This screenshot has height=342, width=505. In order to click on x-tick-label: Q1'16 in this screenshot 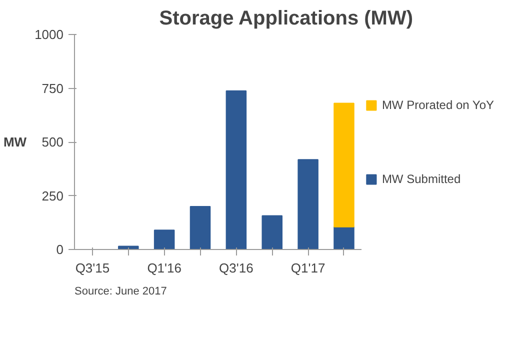, I will do `click(164, 268)`.